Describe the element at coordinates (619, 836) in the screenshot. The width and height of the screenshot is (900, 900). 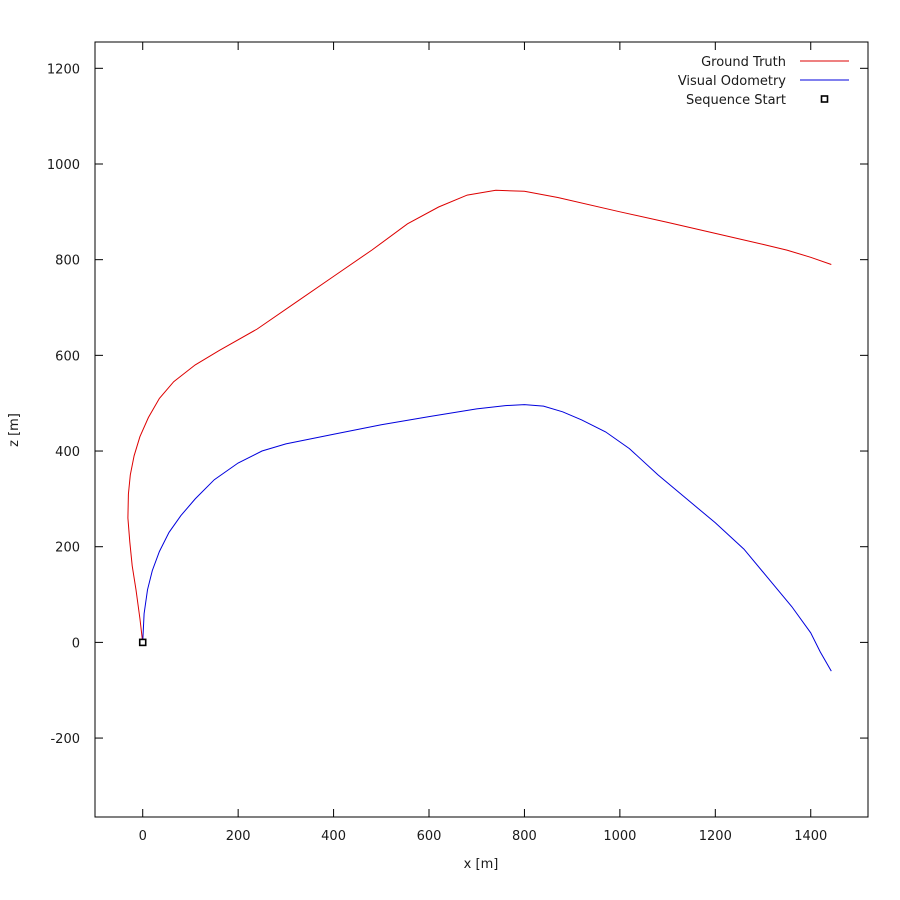
I see `x-tick-label: 1000` at that location.